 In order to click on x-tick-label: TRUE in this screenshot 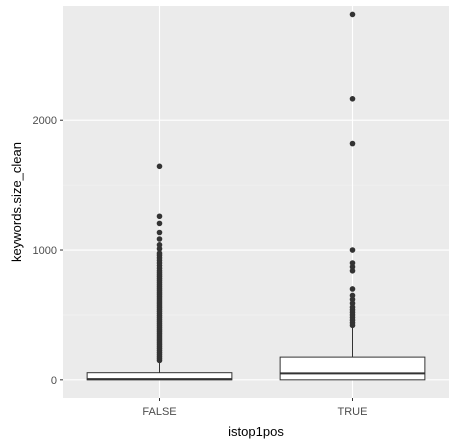, I will do `click(353, 412)`.